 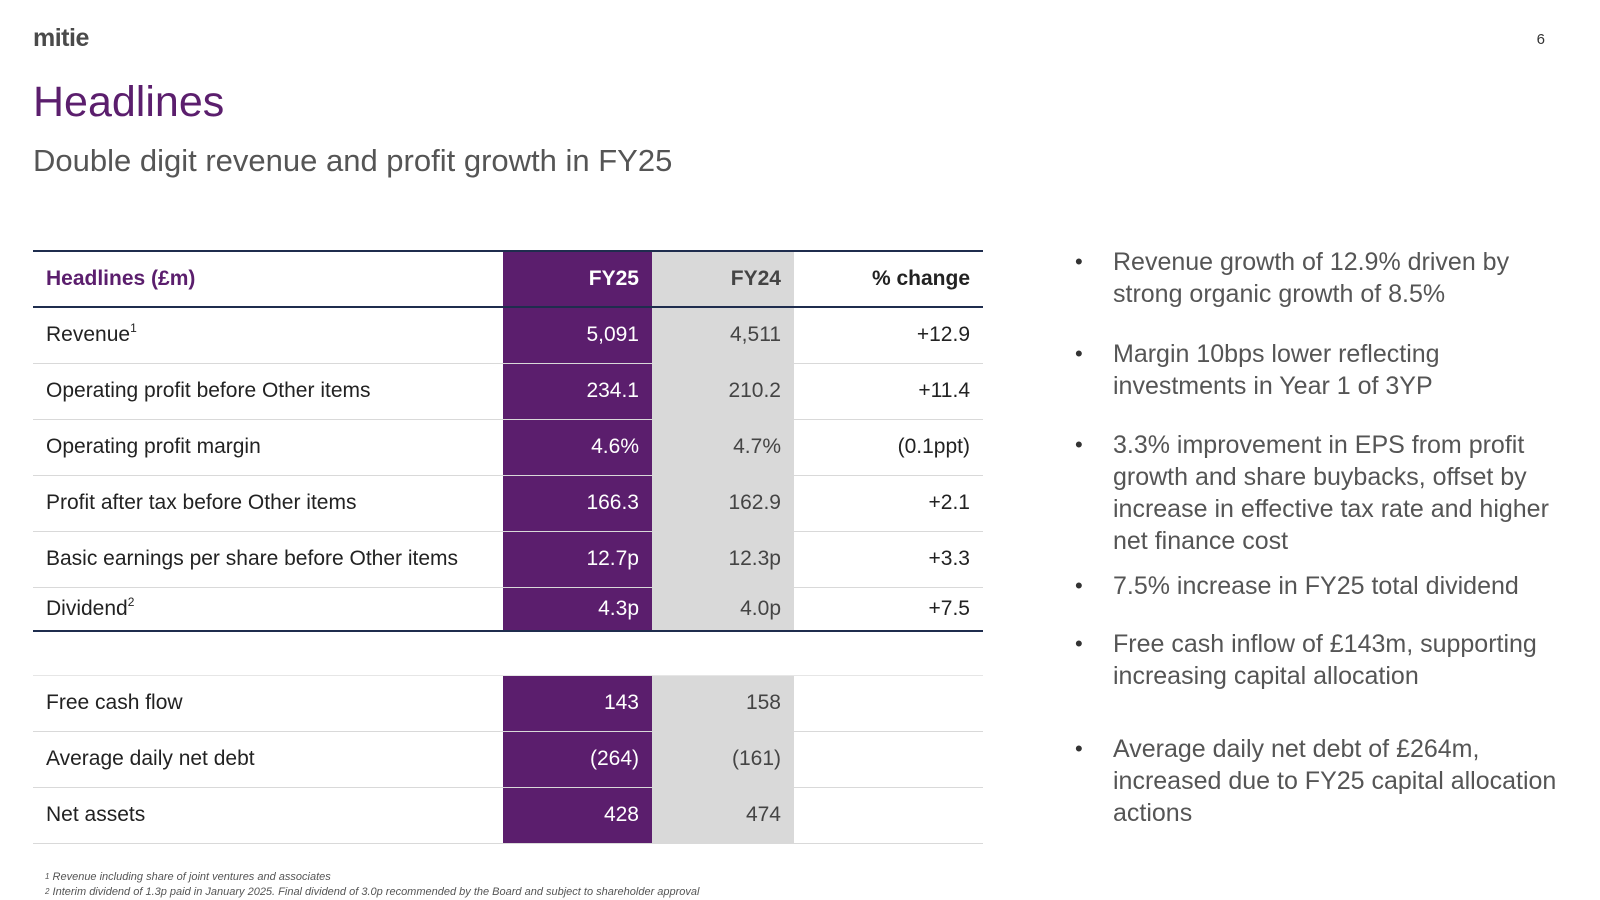 What do you see at coordinates (723, 559) in the screenshot?
I see `row-fy24: 12.3p` at bounding box center [723, 559].